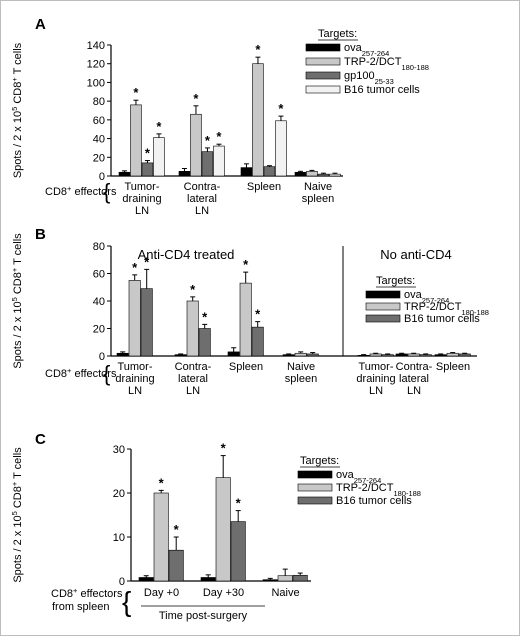  I want to click on legend-title: Targets:, so click(395, 281).